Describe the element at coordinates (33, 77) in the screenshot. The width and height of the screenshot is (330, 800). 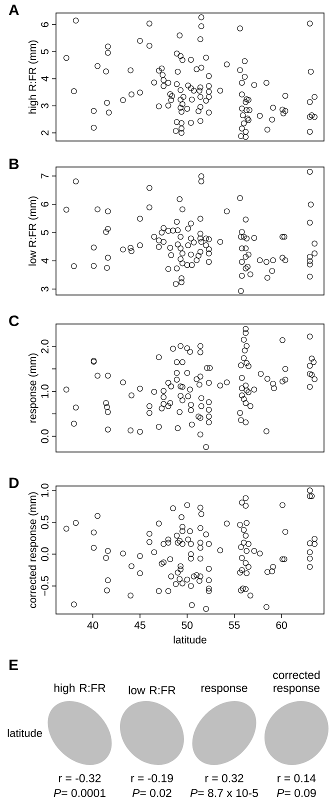
I see `y-axis-title: high R:FR (mm)` at that location.